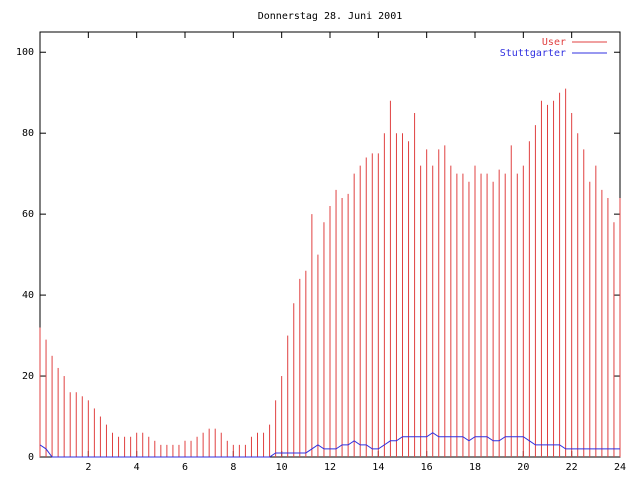  Describe the element at coordinates (329, 445) in the screenshot. I see `series-line` at that location.